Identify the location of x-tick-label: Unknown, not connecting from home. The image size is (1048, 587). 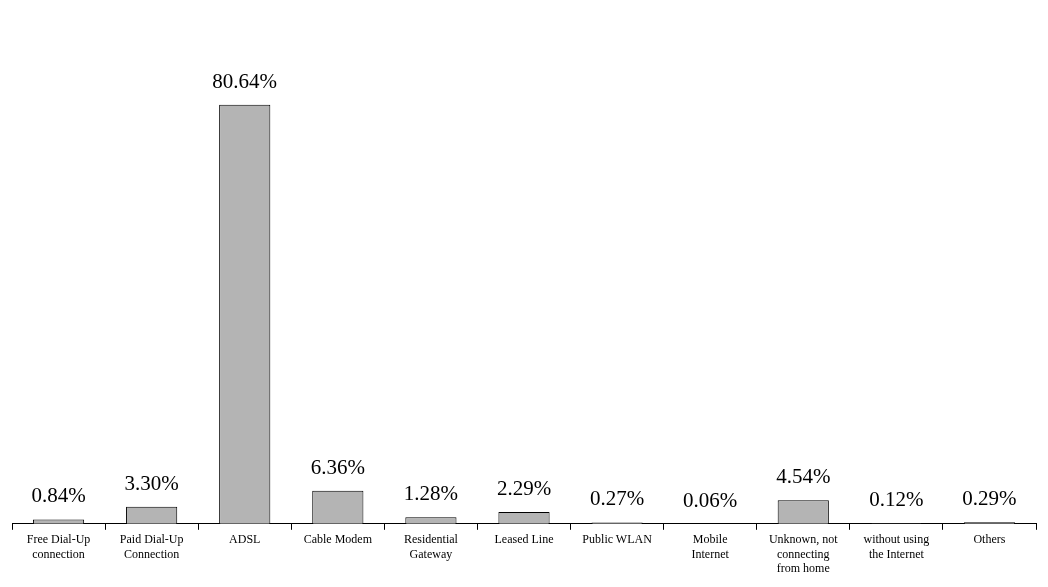
(803, 553).